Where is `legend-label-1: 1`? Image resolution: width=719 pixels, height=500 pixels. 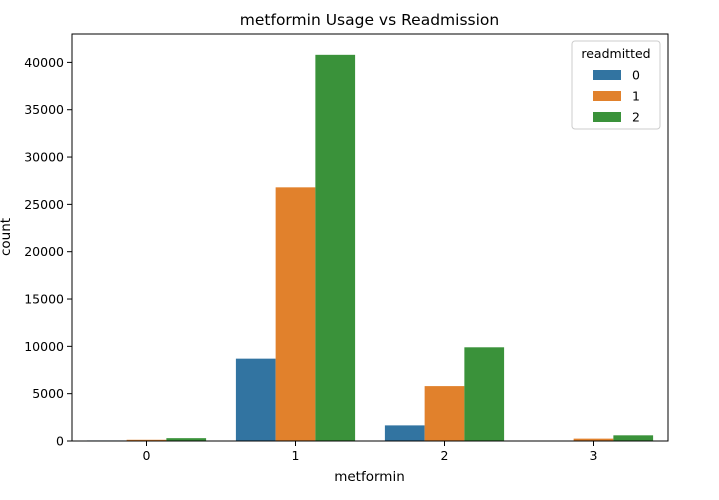 legend-label-1: 1 is located at coordinates (636, 96).